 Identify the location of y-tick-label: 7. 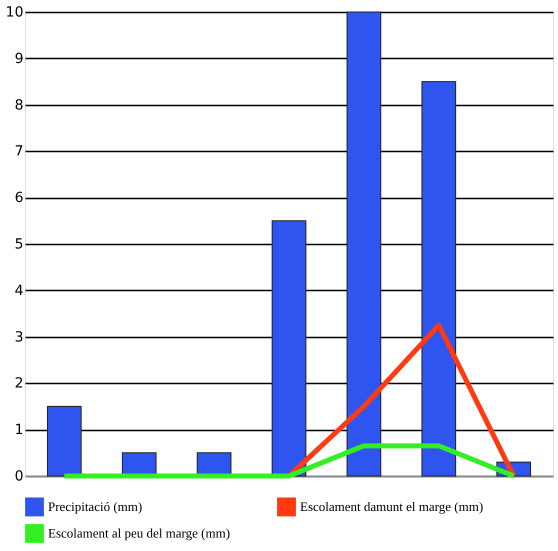
(19, 152).